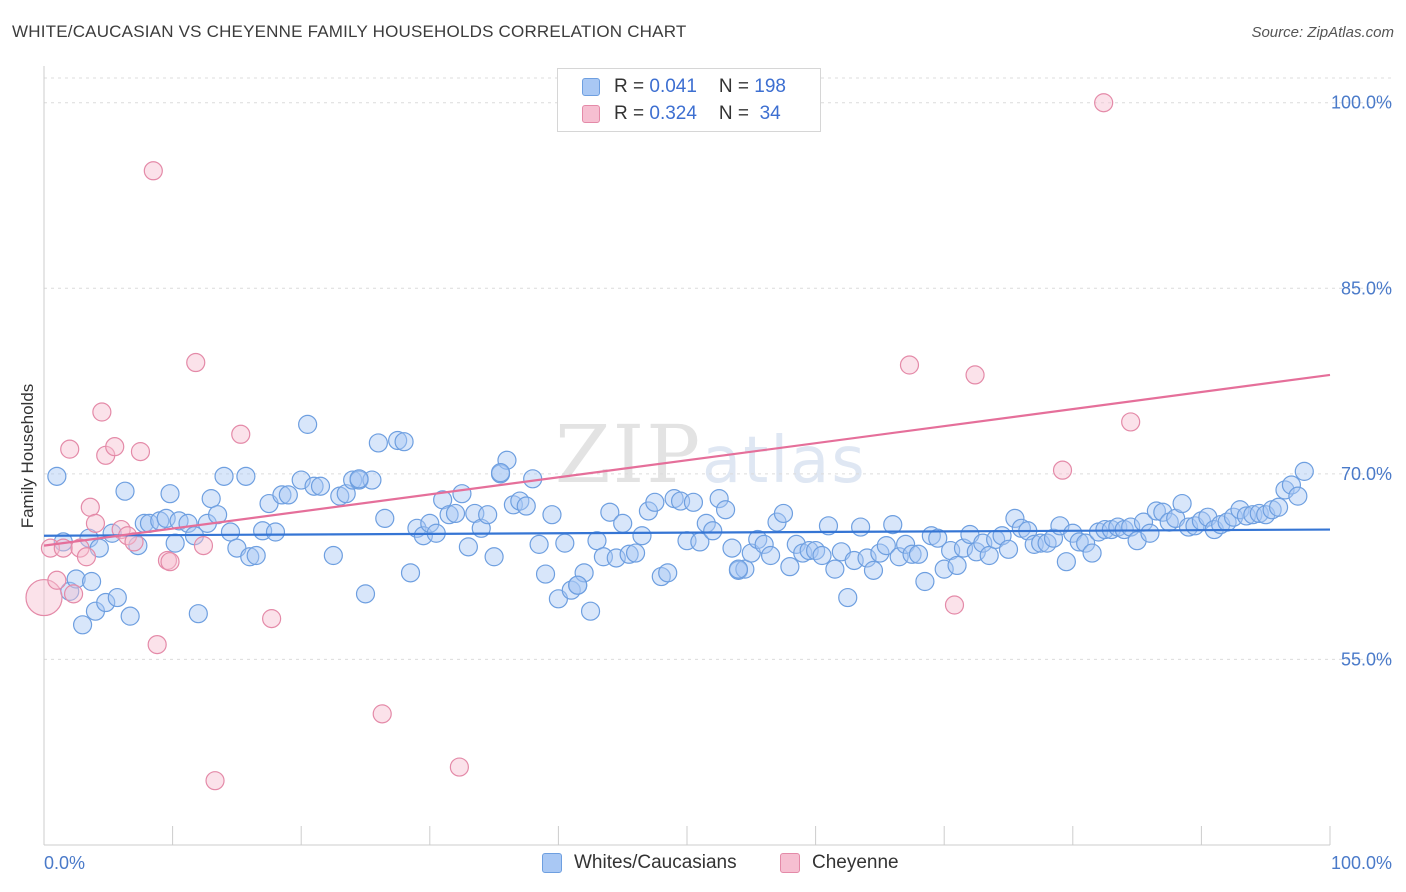  Describe the element at coordinates (673, 113) in the screenshot. I see `legend-r-value: 0.324` at that location.